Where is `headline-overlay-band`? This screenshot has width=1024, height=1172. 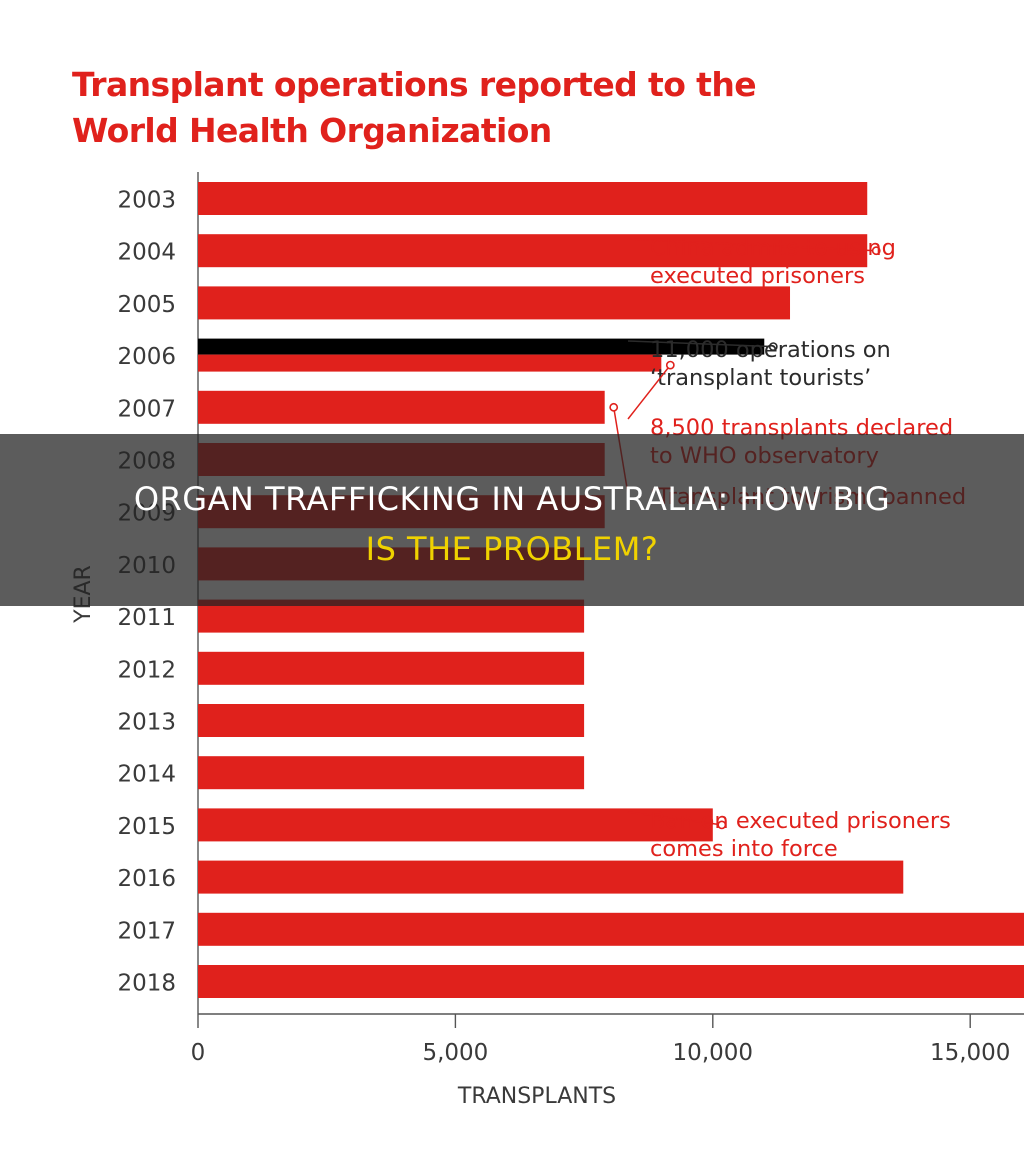 headline-overlay-band is located at coordinates (512, 520).